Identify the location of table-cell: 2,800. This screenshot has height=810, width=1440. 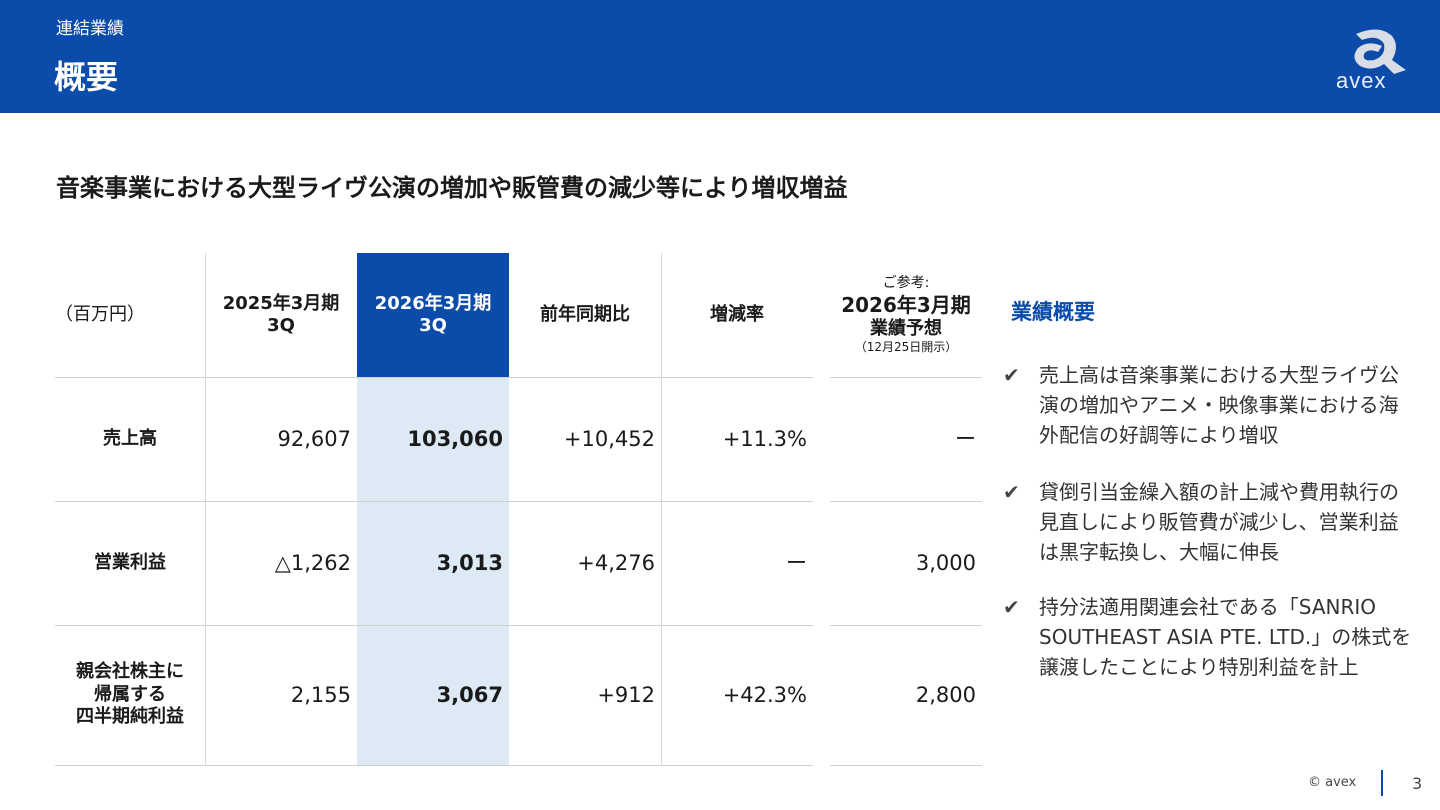
(945, 694).